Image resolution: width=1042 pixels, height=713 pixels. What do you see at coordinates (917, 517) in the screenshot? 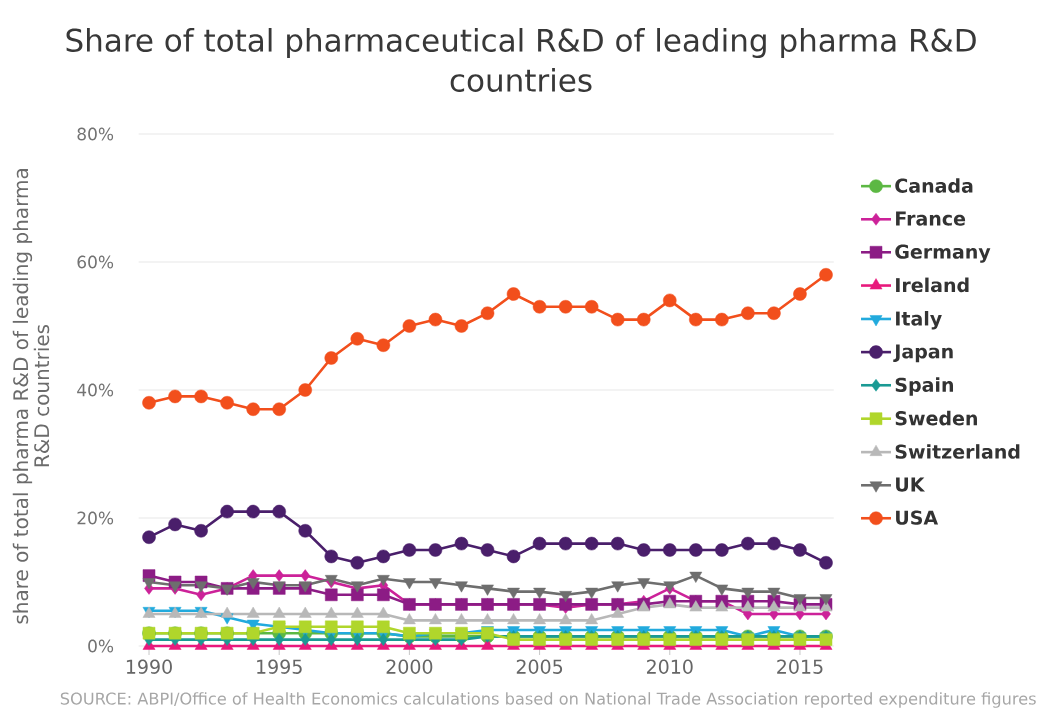
I see `legend-label: USA` at bounding box center [917, 517].